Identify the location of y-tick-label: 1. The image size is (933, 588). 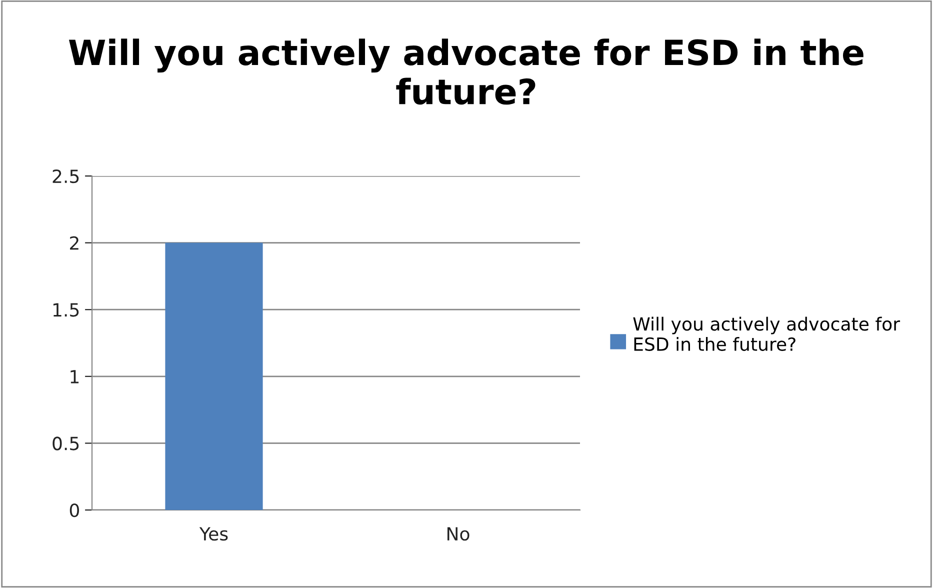
(74, 377).